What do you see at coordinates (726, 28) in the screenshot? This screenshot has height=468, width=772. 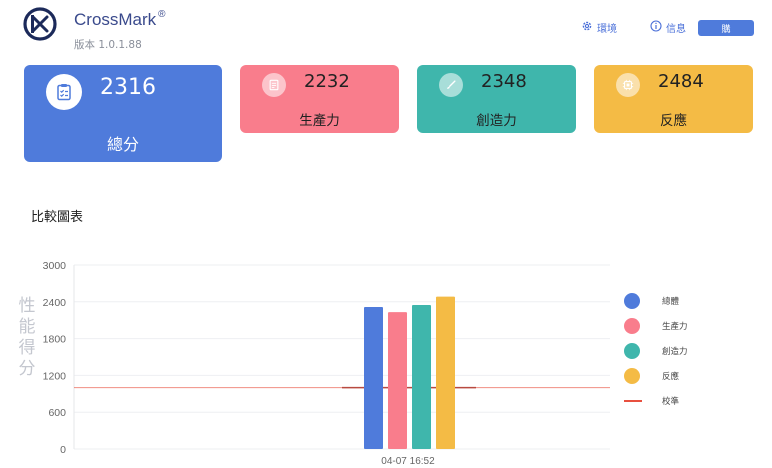 I see `buy-button: 購` at bounding box center [726, 28].